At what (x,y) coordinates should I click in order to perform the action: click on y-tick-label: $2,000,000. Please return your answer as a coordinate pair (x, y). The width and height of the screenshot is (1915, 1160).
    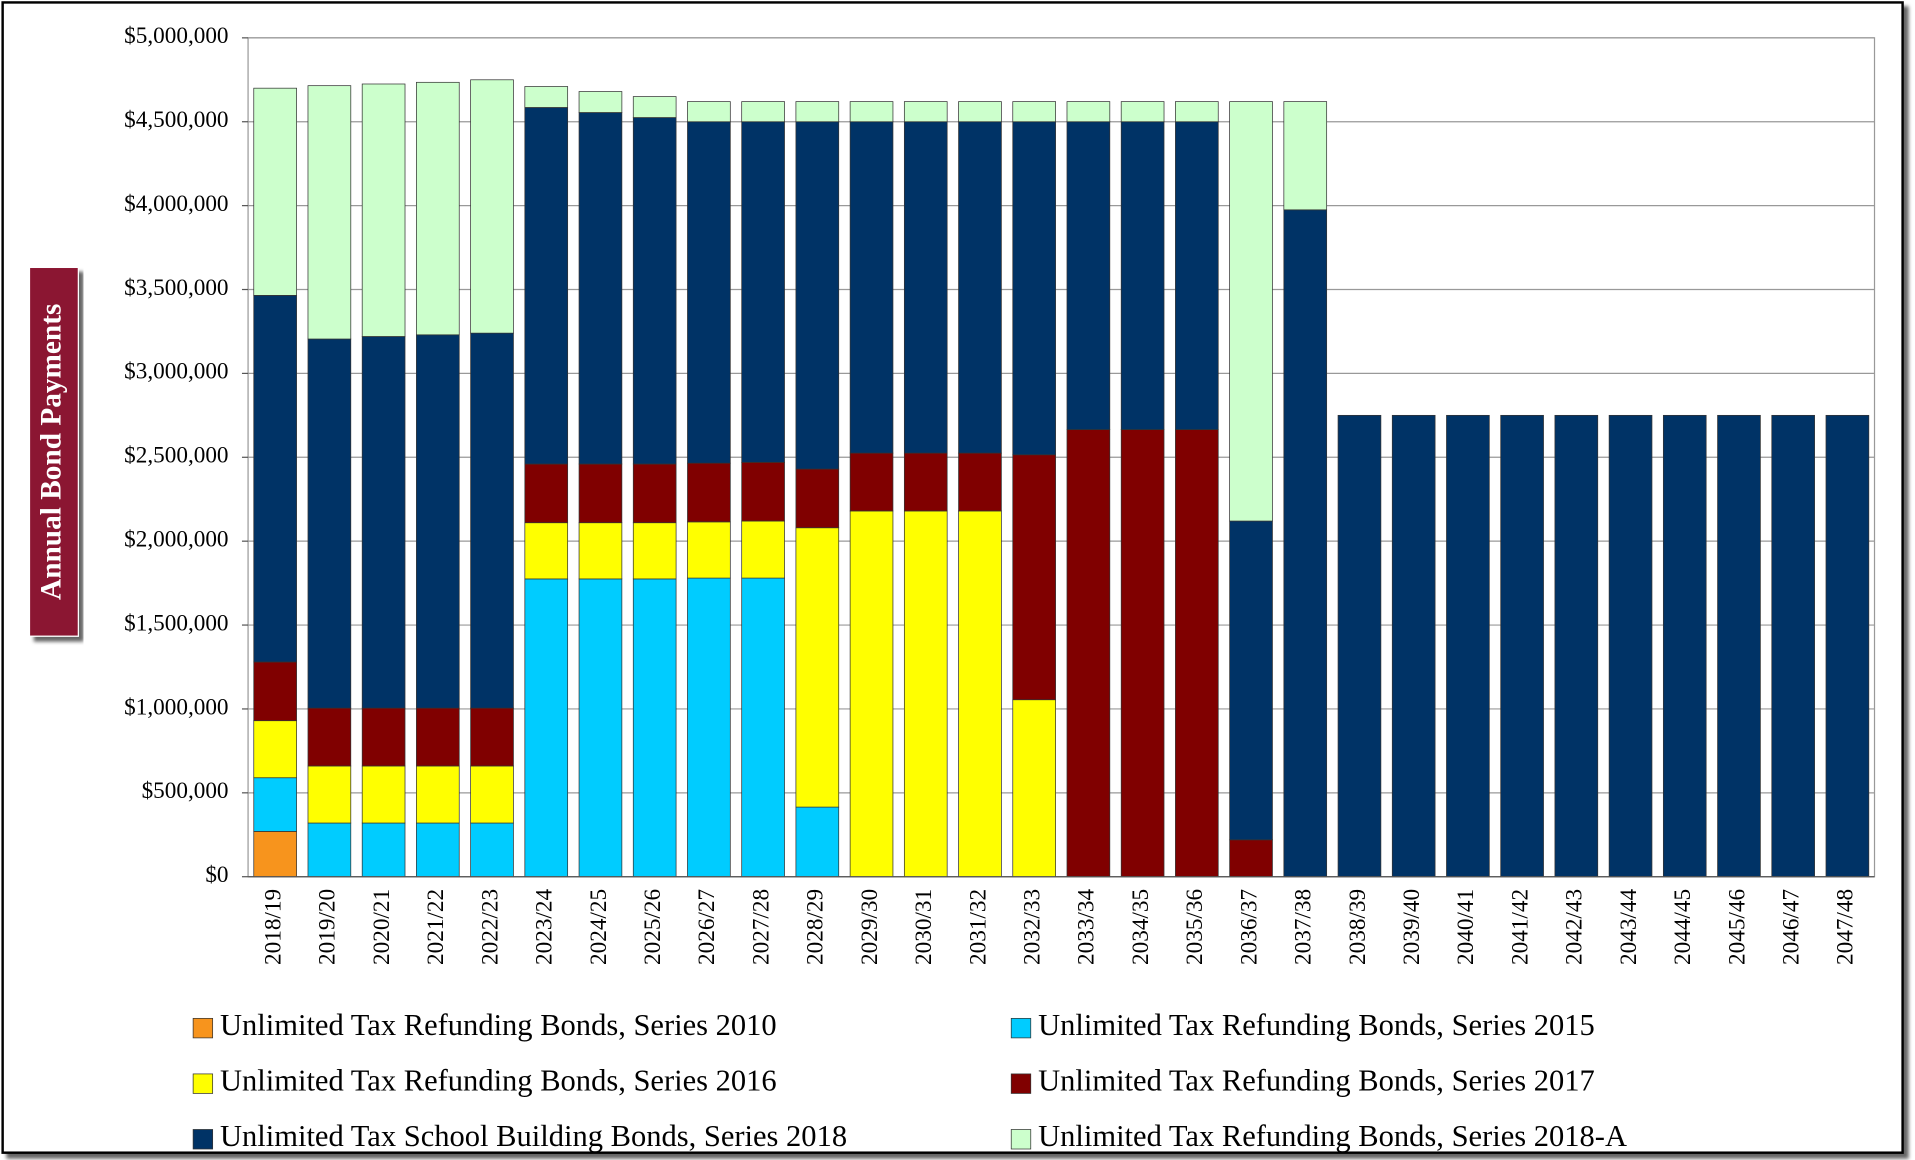
    Looking at the image, I should click on (176, 539).